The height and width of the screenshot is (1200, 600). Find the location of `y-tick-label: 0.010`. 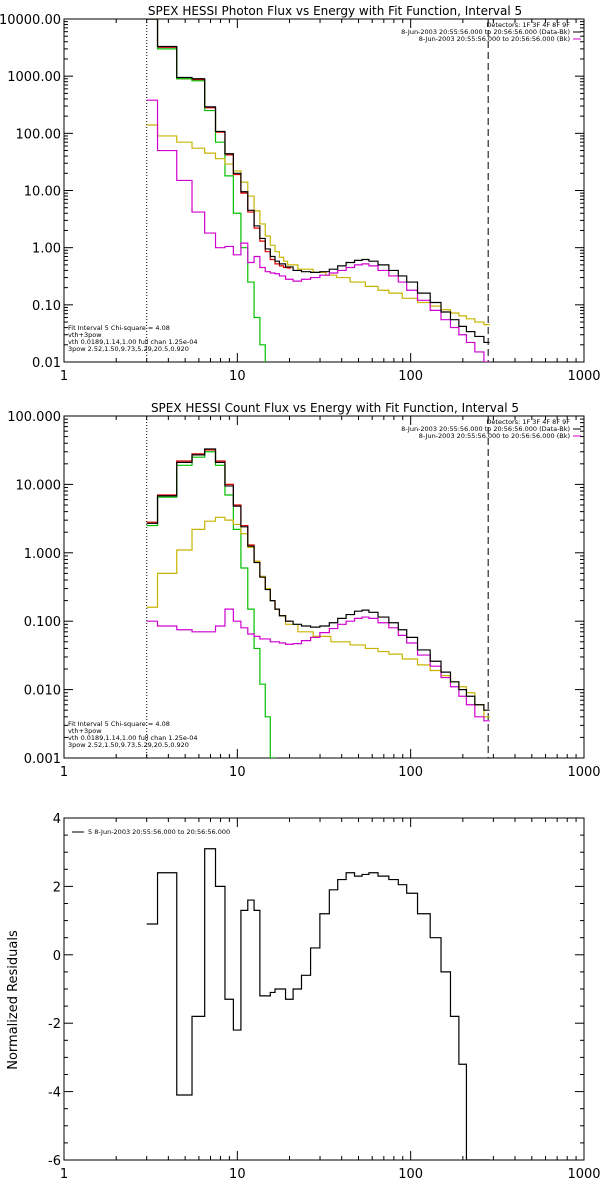

y-tick-label: 0.010 is located at coordinates (42, 691).